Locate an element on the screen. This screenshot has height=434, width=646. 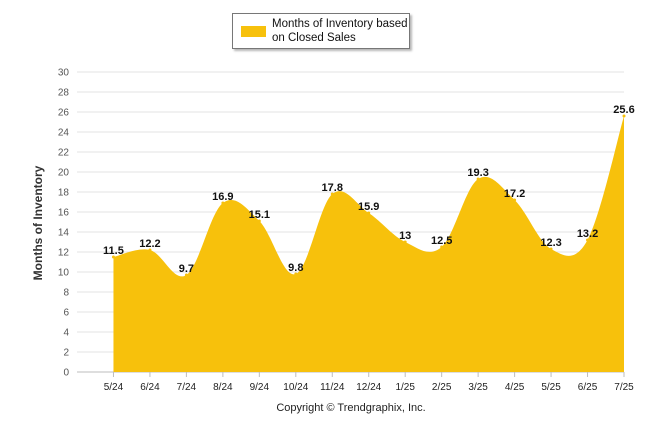
y-tick-label: 30 is located at coordinates (64, 73).